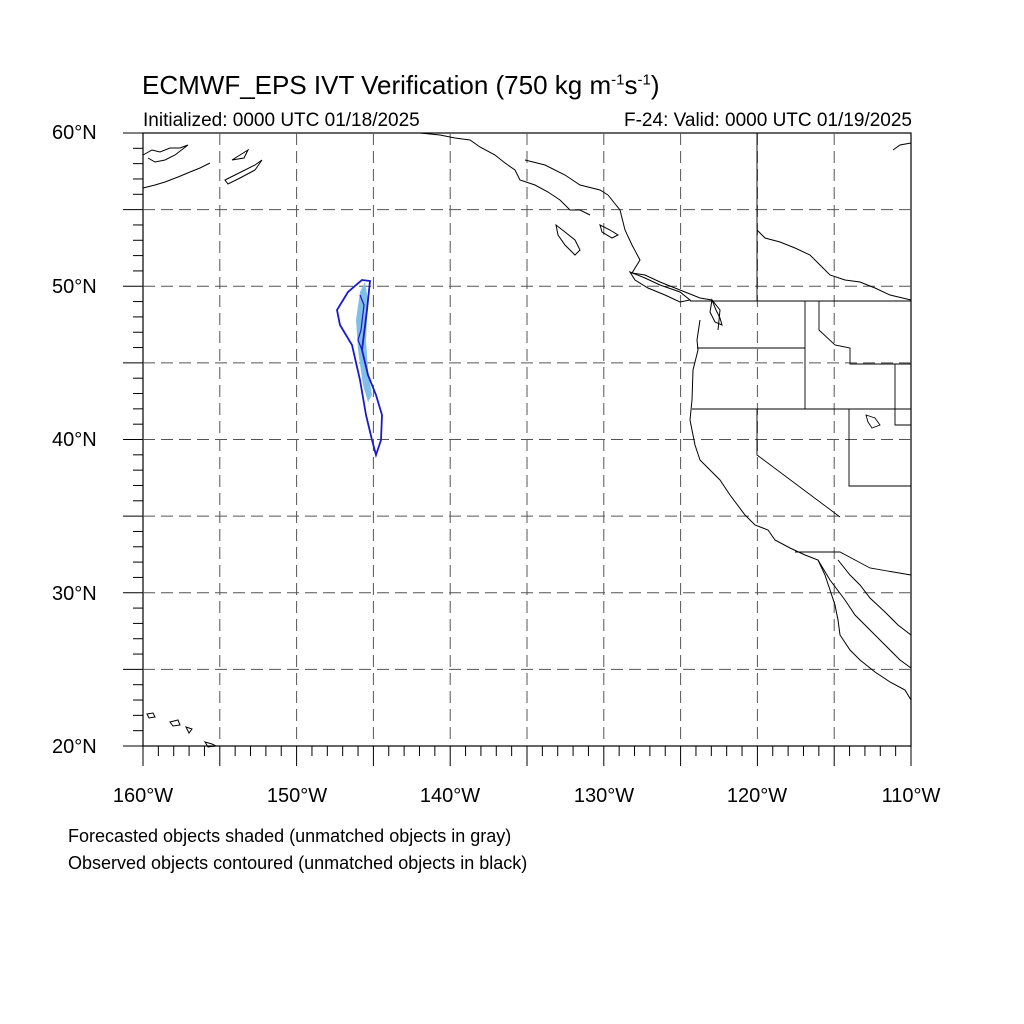 This screenshot has height=1024, width=1024. I want to click on lat-label-40: 40°N, so click(74, 440).